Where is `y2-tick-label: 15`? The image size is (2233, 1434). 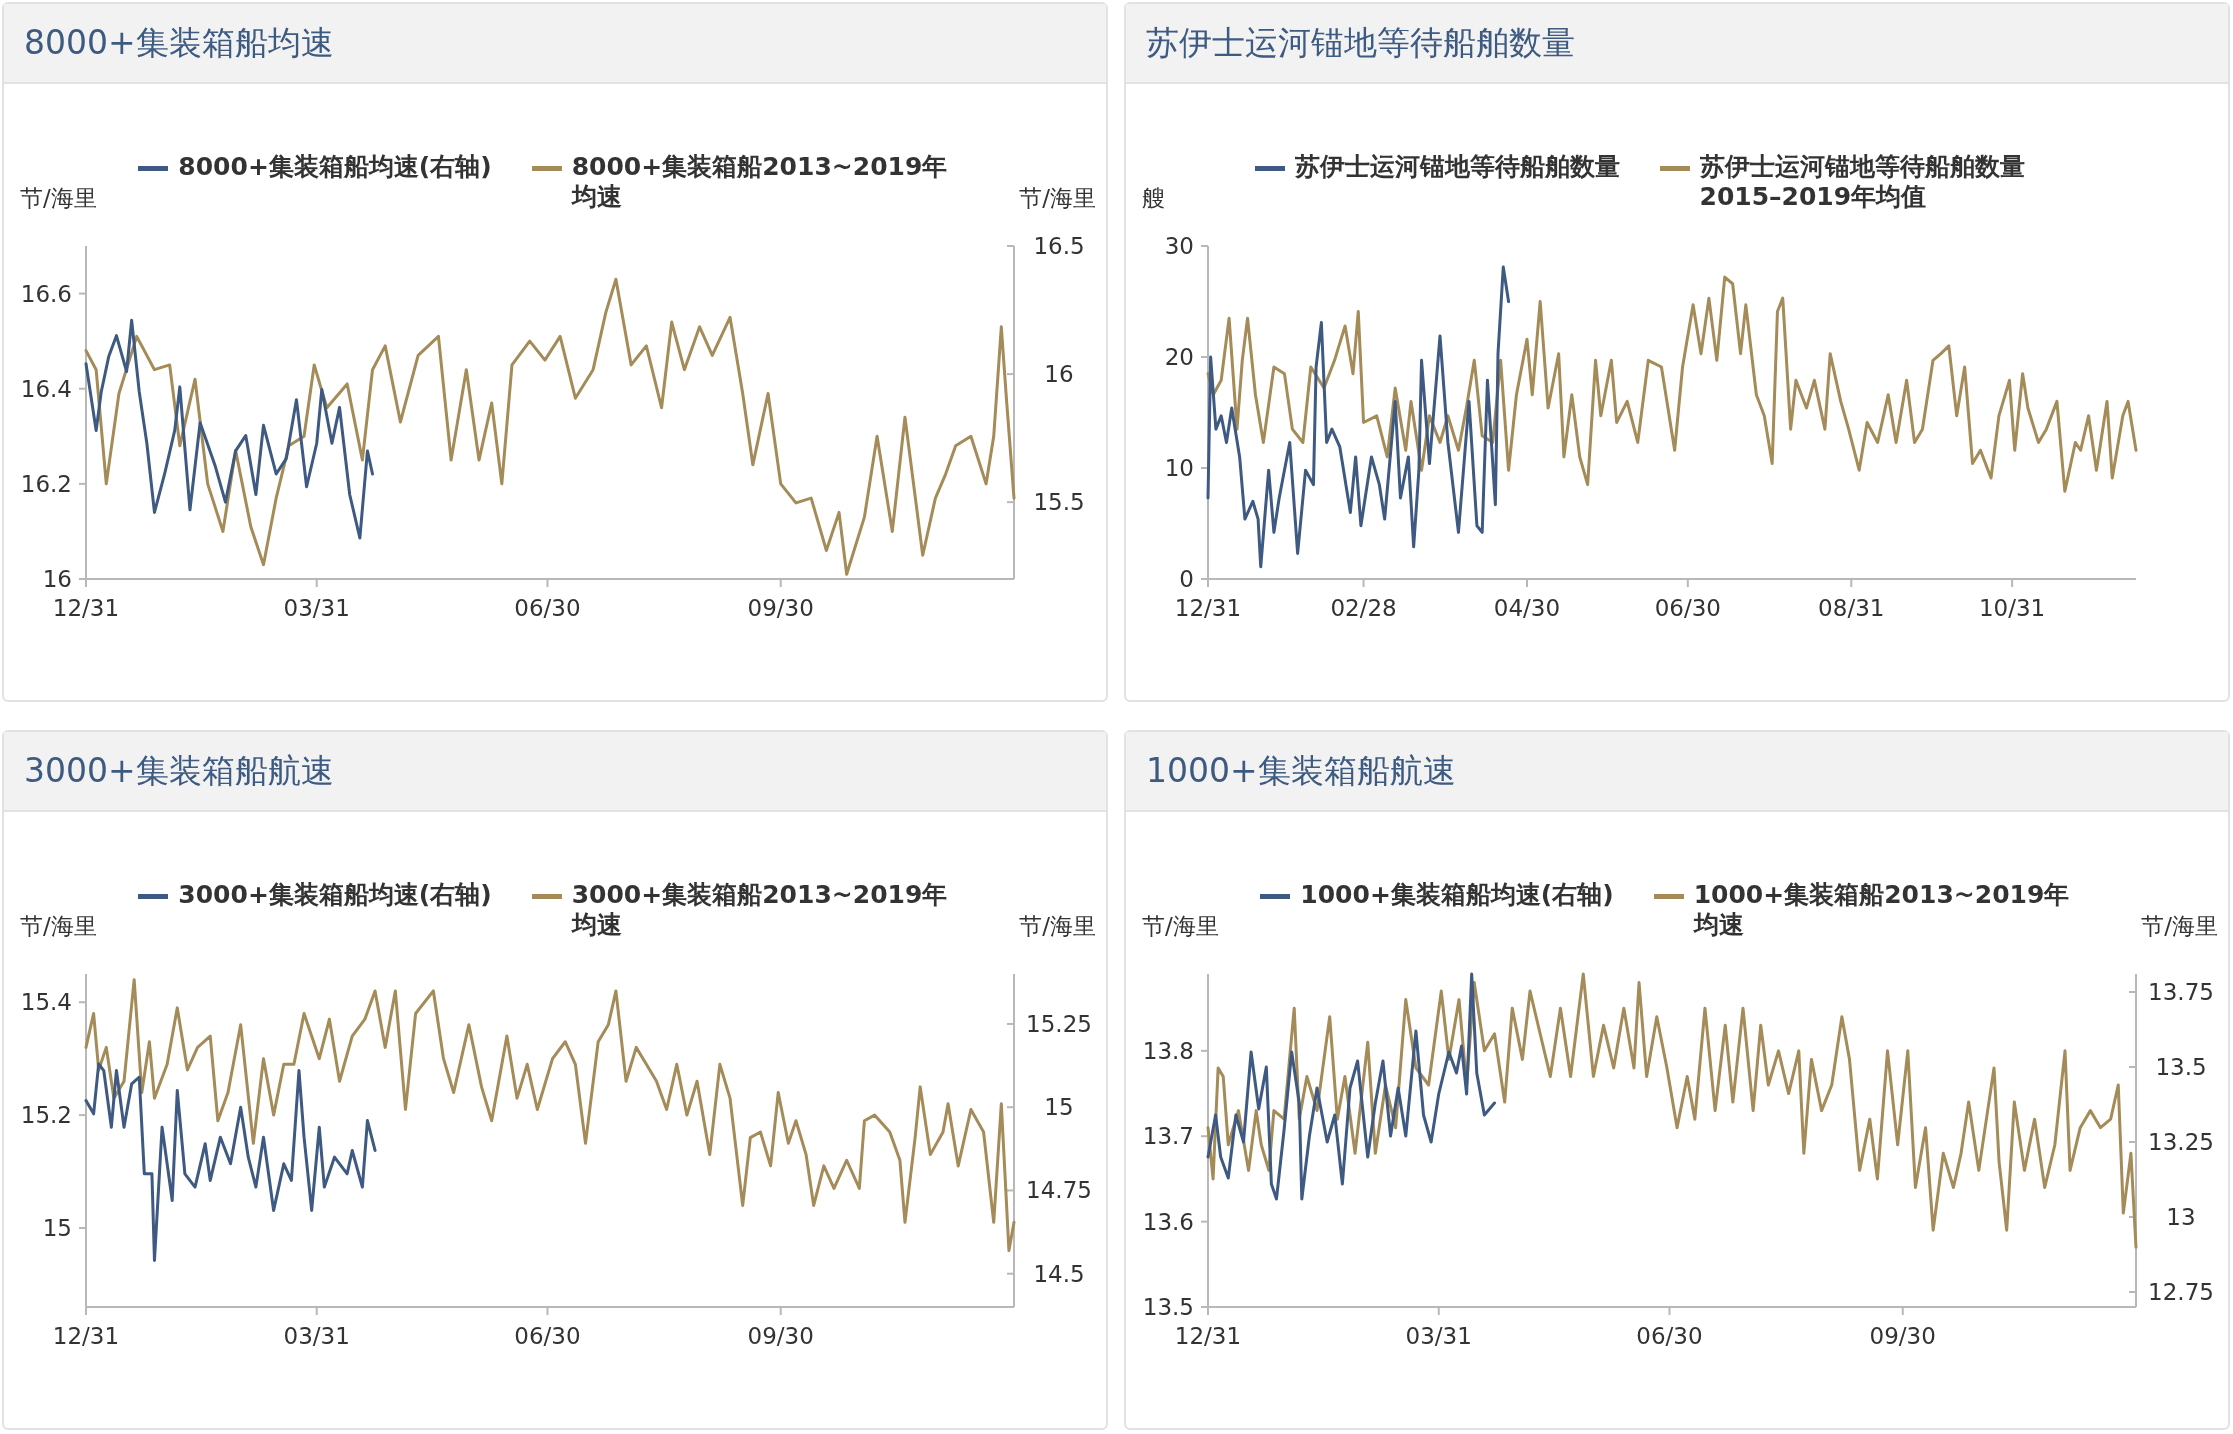
y2-tick-label: 15 is located at coordinates (1059, 1107).